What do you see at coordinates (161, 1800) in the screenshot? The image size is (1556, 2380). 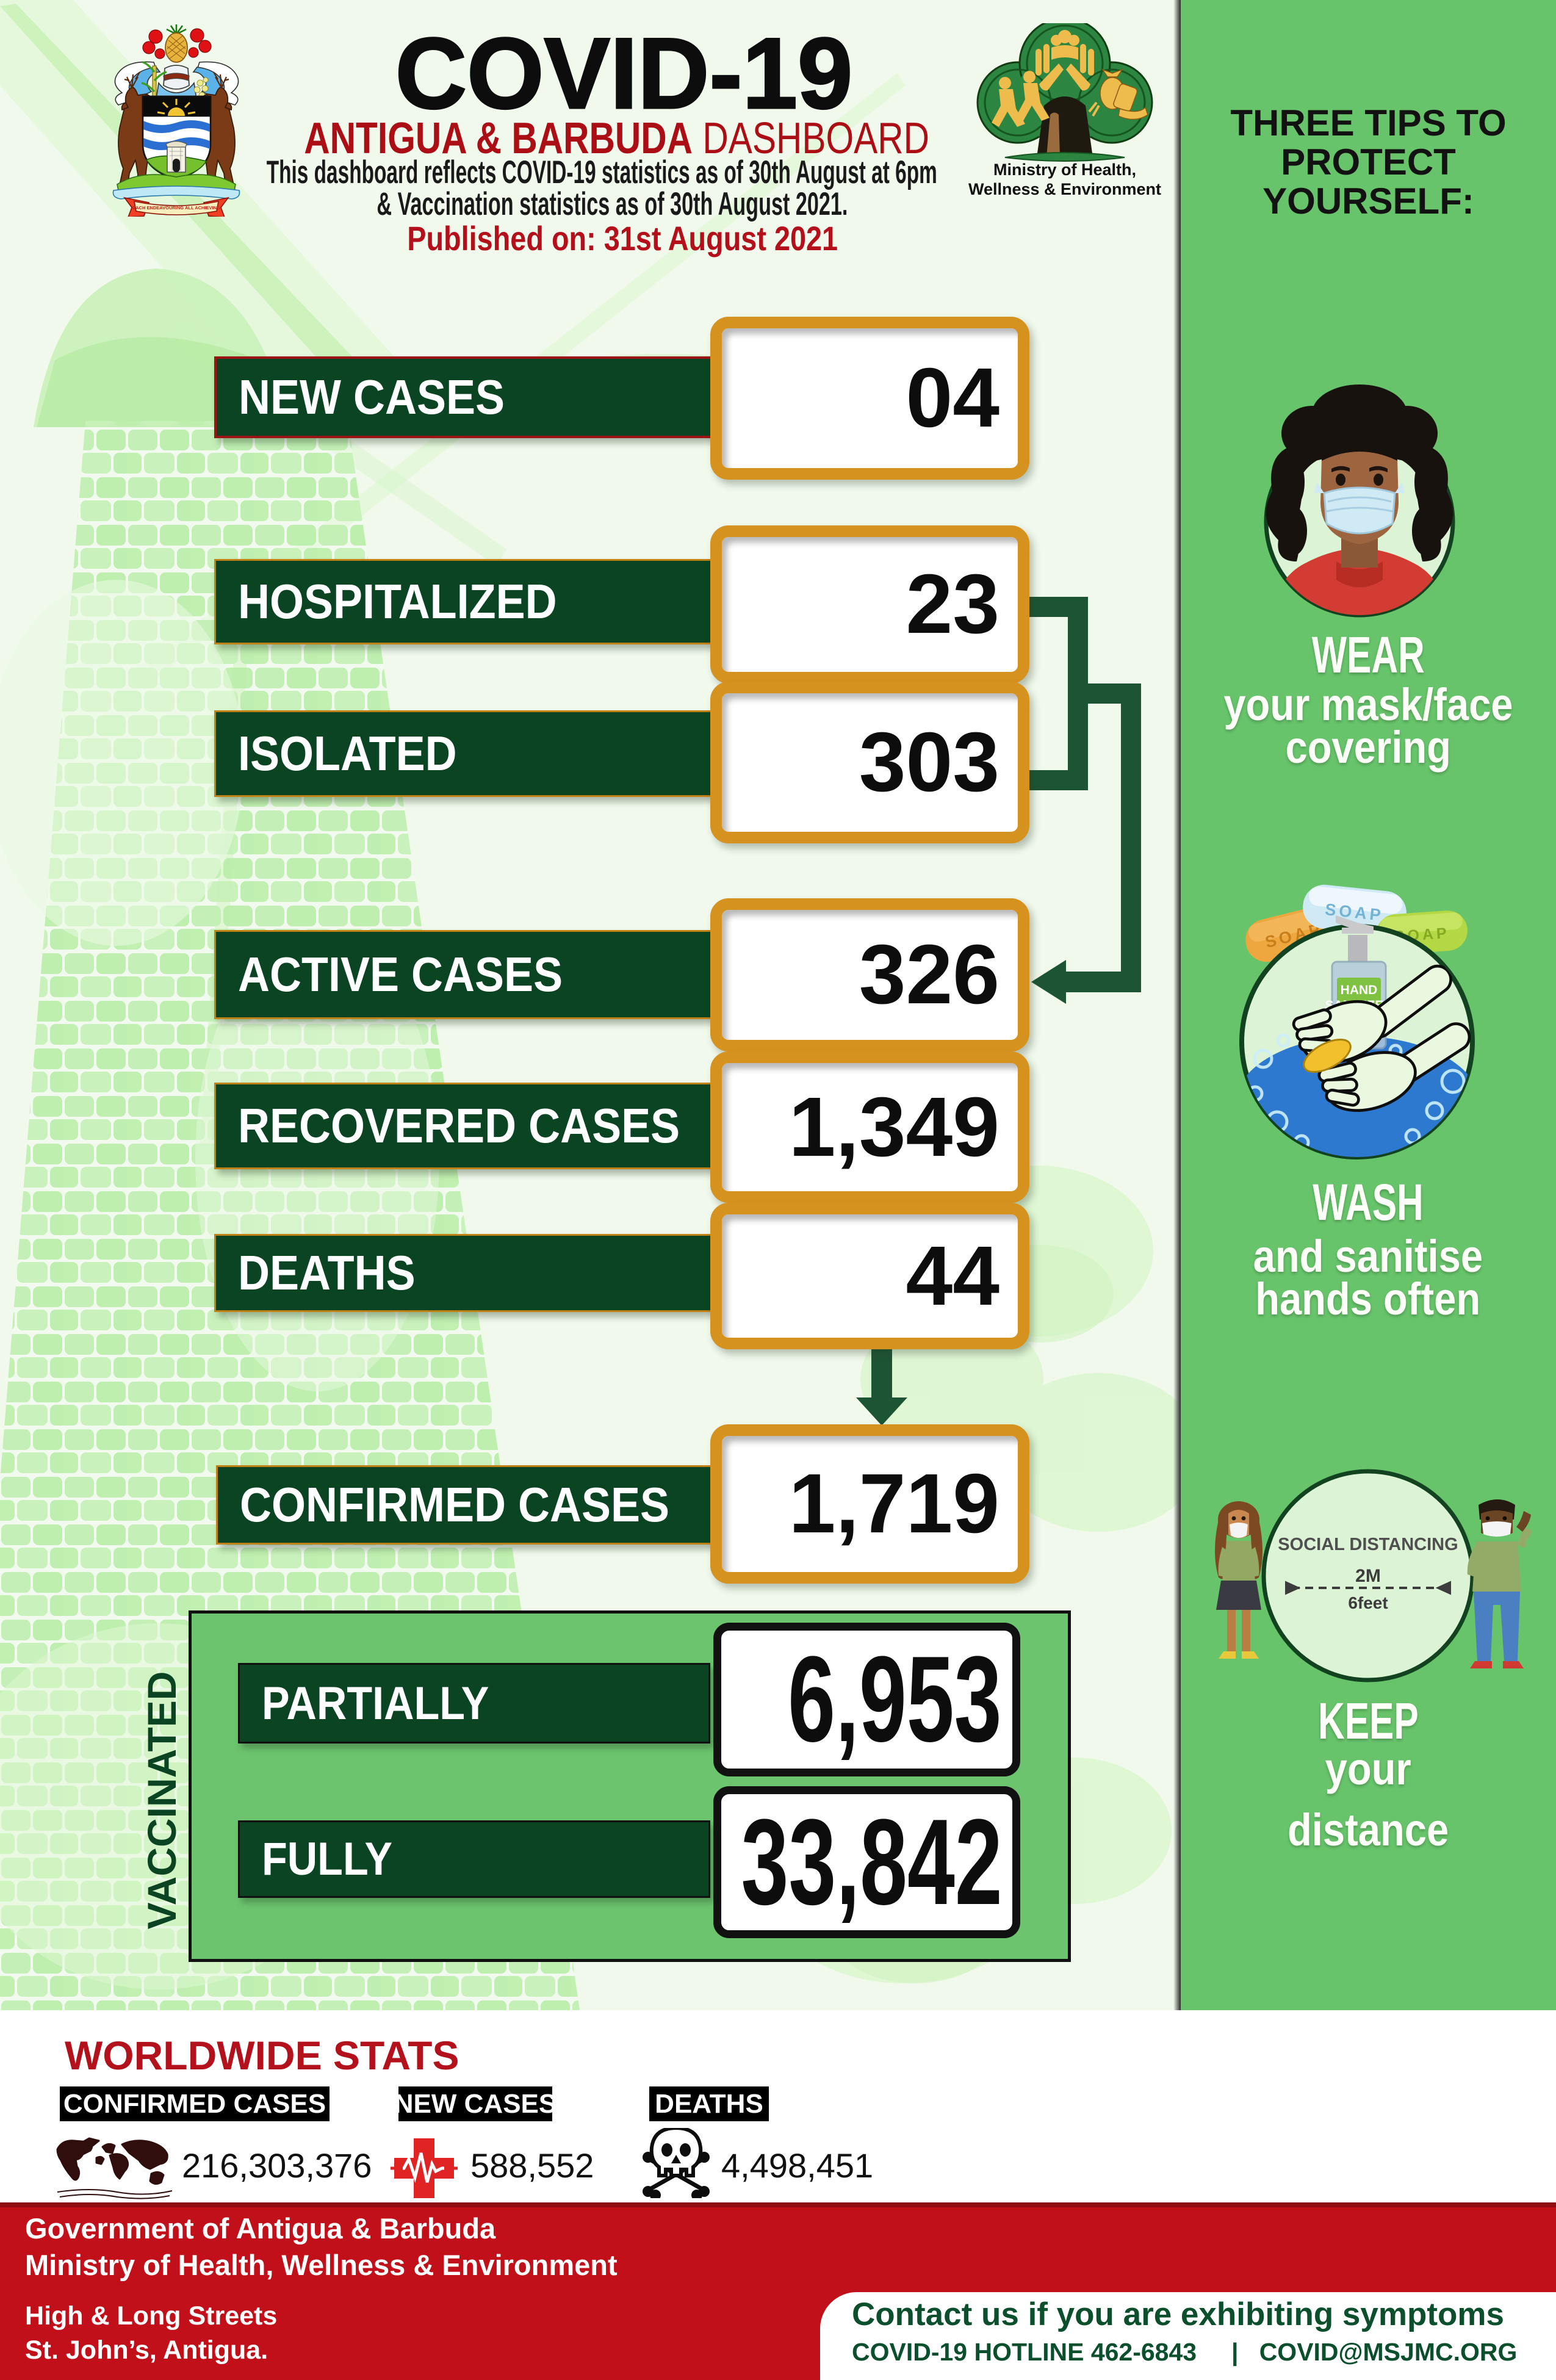 I see `svg-text: VACCINATED` at bounding box center [161, 1800].